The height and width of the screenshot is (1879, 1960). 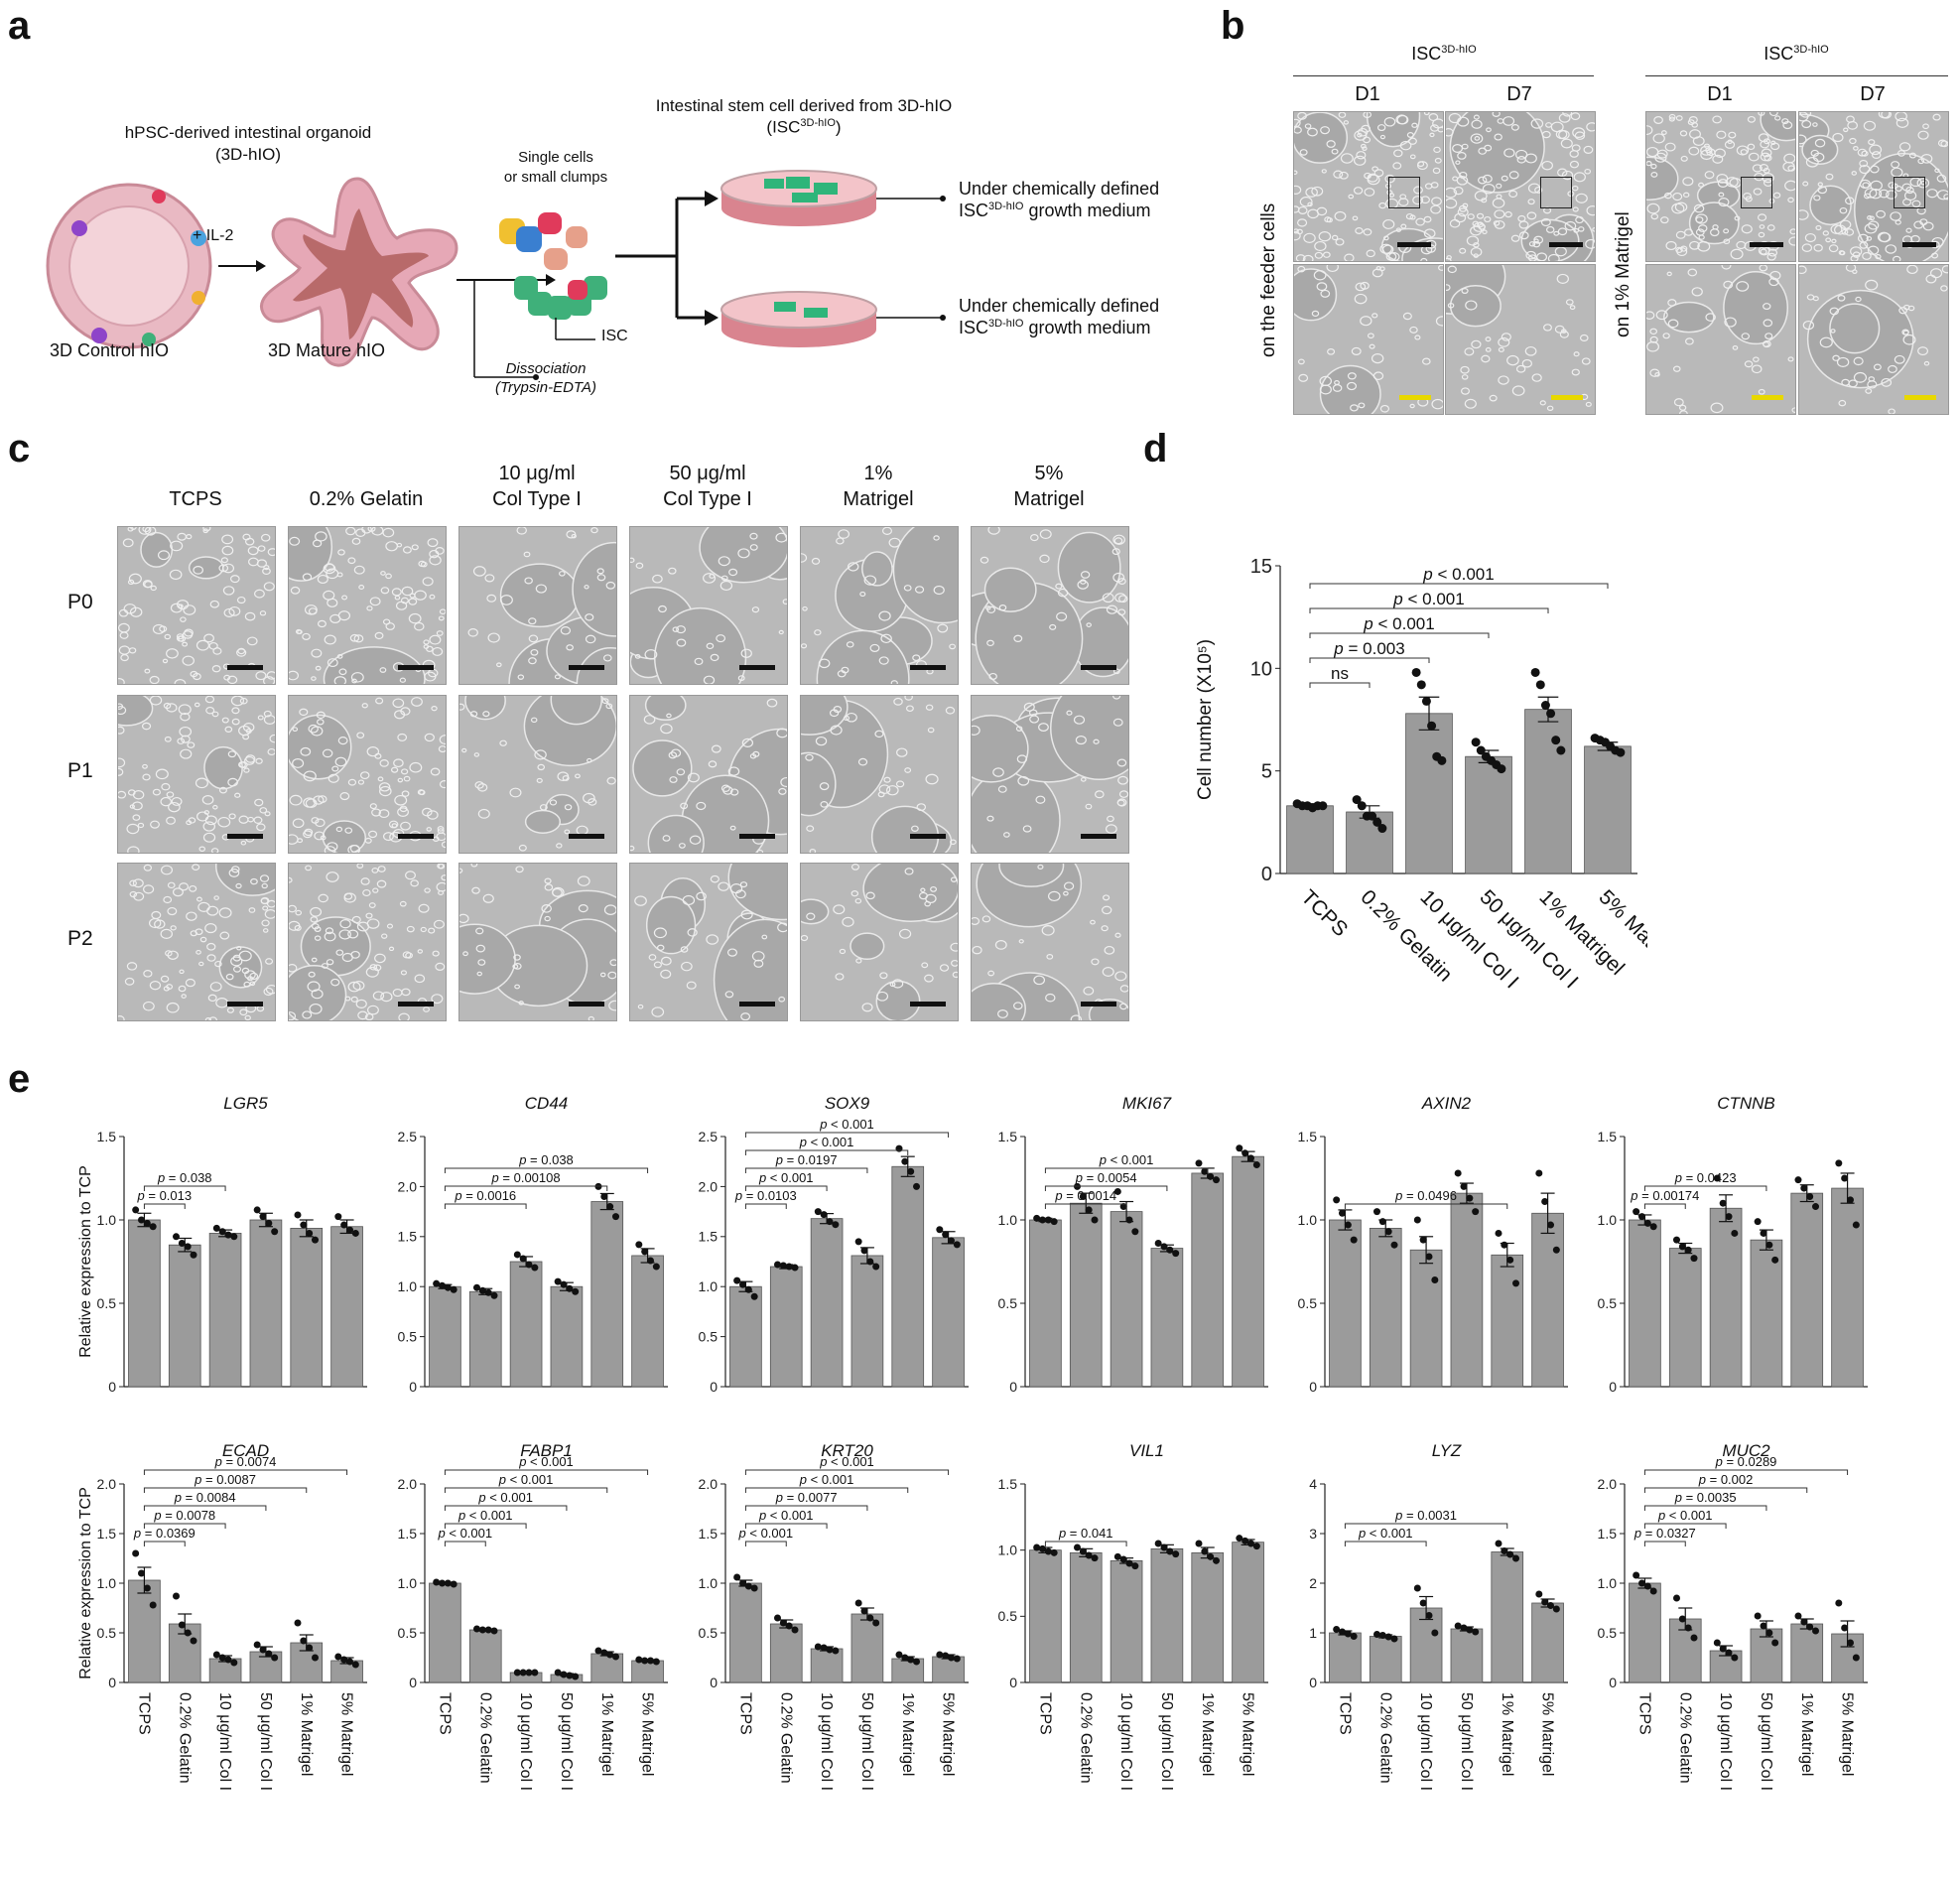 I want to click on control-hio-label: 3D Control hIO, so click(x=110, y=350).